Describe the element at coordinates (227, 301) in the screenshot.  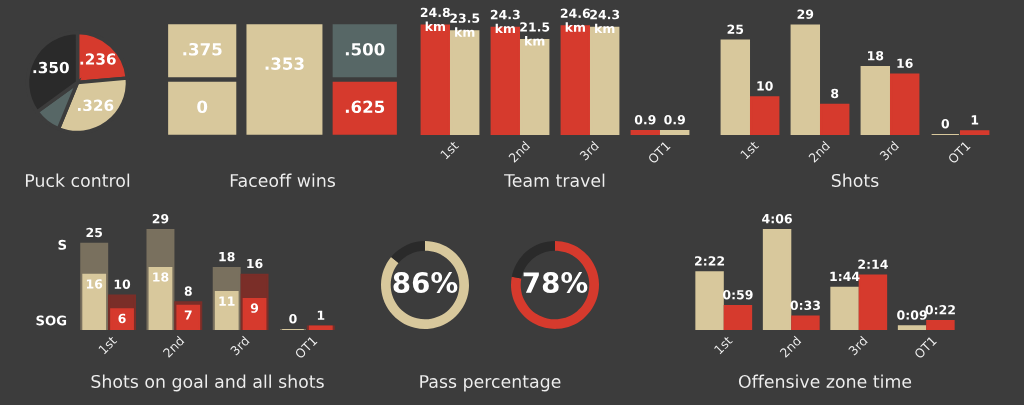
I see `data-label: 11` at that location.